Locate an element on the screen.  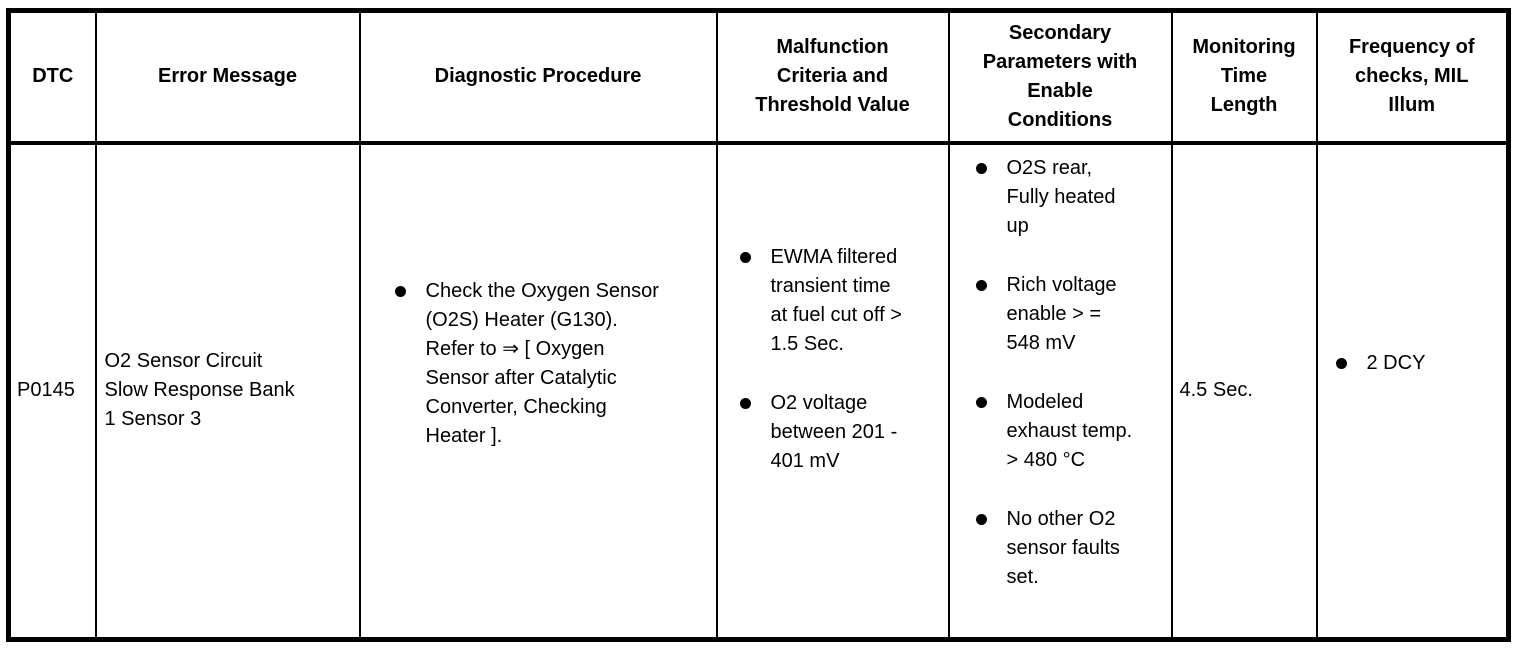
secondary-parameter-text: Modeled exhaust temp. > 480 °C is located at coordinates (1069, 430).